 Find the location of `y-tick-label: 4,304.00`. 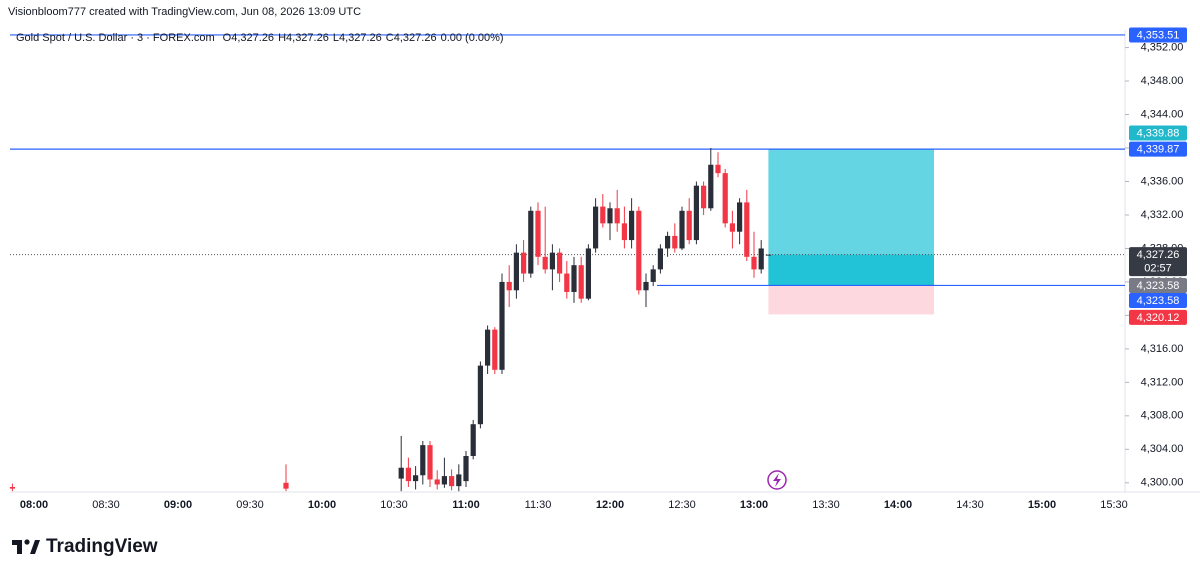

y-tick-label: 4,304.00 is located at coordinates (1162, 449).